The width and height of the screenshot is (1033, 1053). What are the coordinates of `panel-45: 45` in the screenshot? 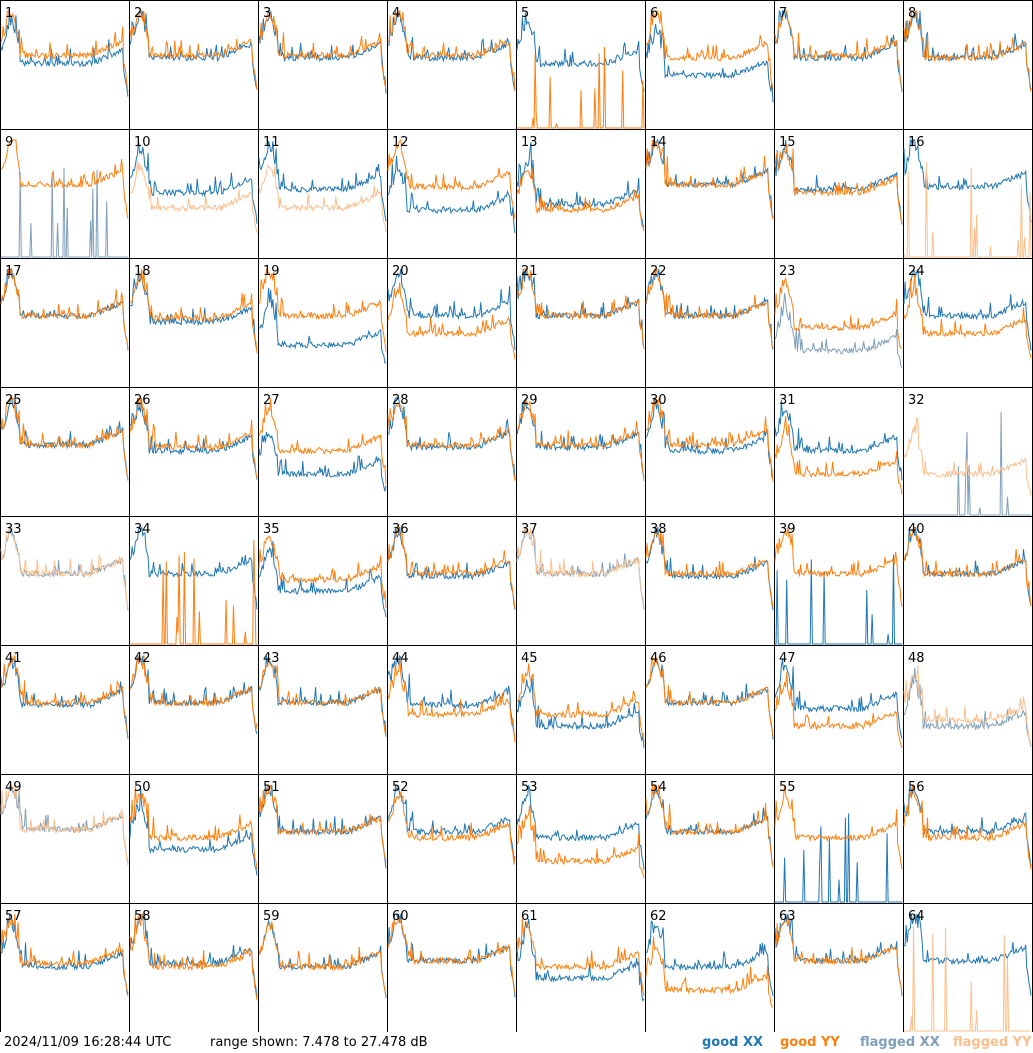 It's located at (581, 710).